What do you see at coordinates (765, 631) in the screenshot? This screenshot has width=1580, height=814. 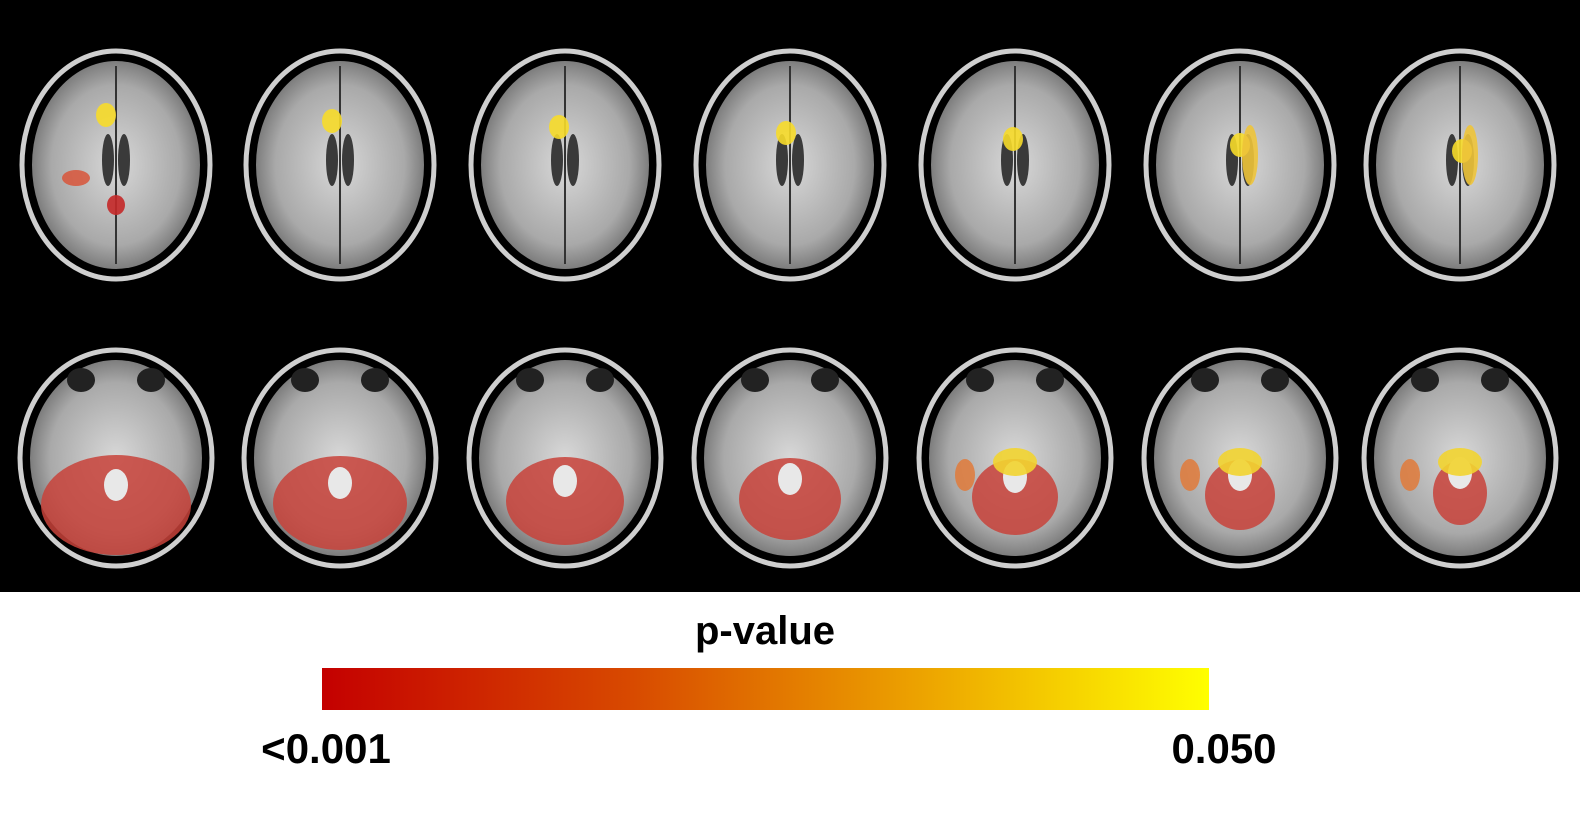 I see `colorbar-title: p-value` at bounding box center [765, 631].